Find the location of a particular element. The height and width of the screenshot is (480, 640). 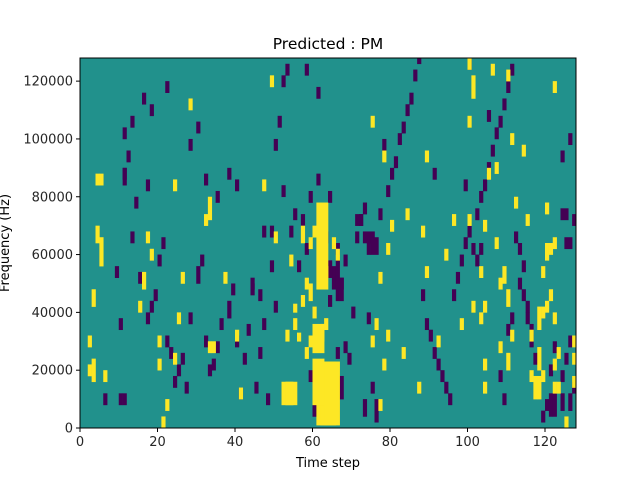

y-tick-label: 40000 is located at coordinates (52, 313).